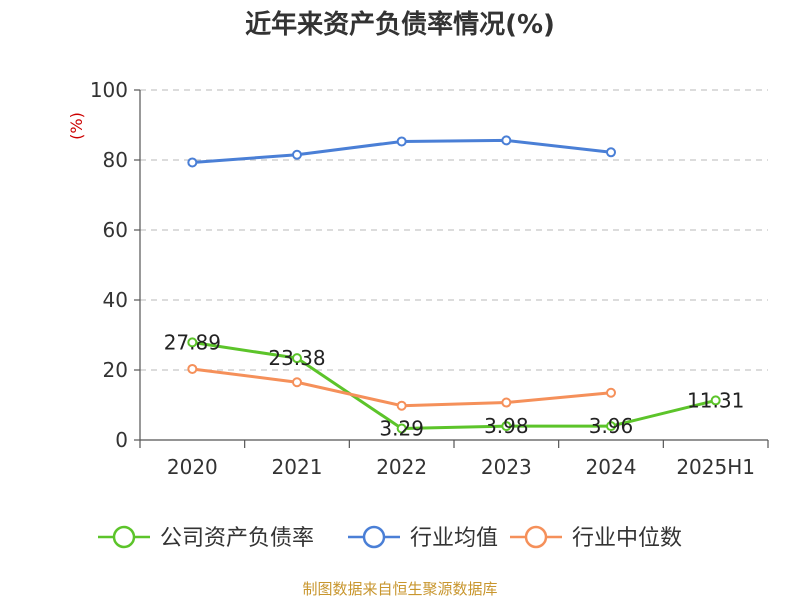 This screenshot has width=800, height=600. Describe the element at coordinates (506, 467) in the screenshot. I see `x-tick-label: 2023` at that location.